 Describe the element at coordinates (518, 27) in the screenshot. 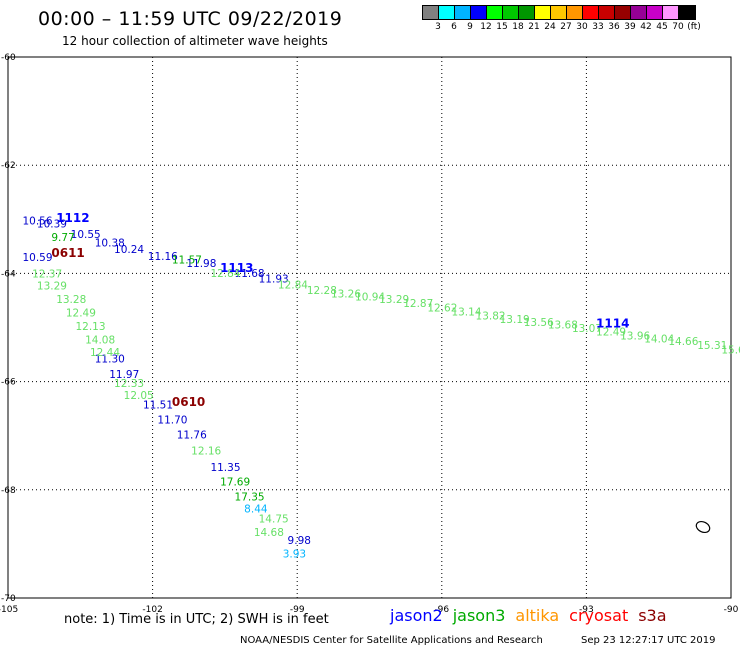

I see `legend-label: 18` at that location.